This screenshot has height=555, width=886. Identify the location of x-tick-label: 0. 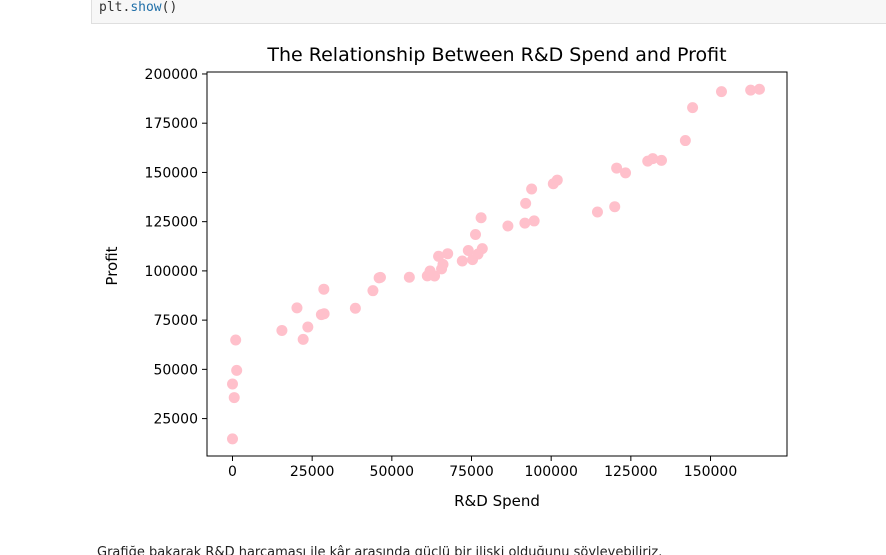
(232, 472).